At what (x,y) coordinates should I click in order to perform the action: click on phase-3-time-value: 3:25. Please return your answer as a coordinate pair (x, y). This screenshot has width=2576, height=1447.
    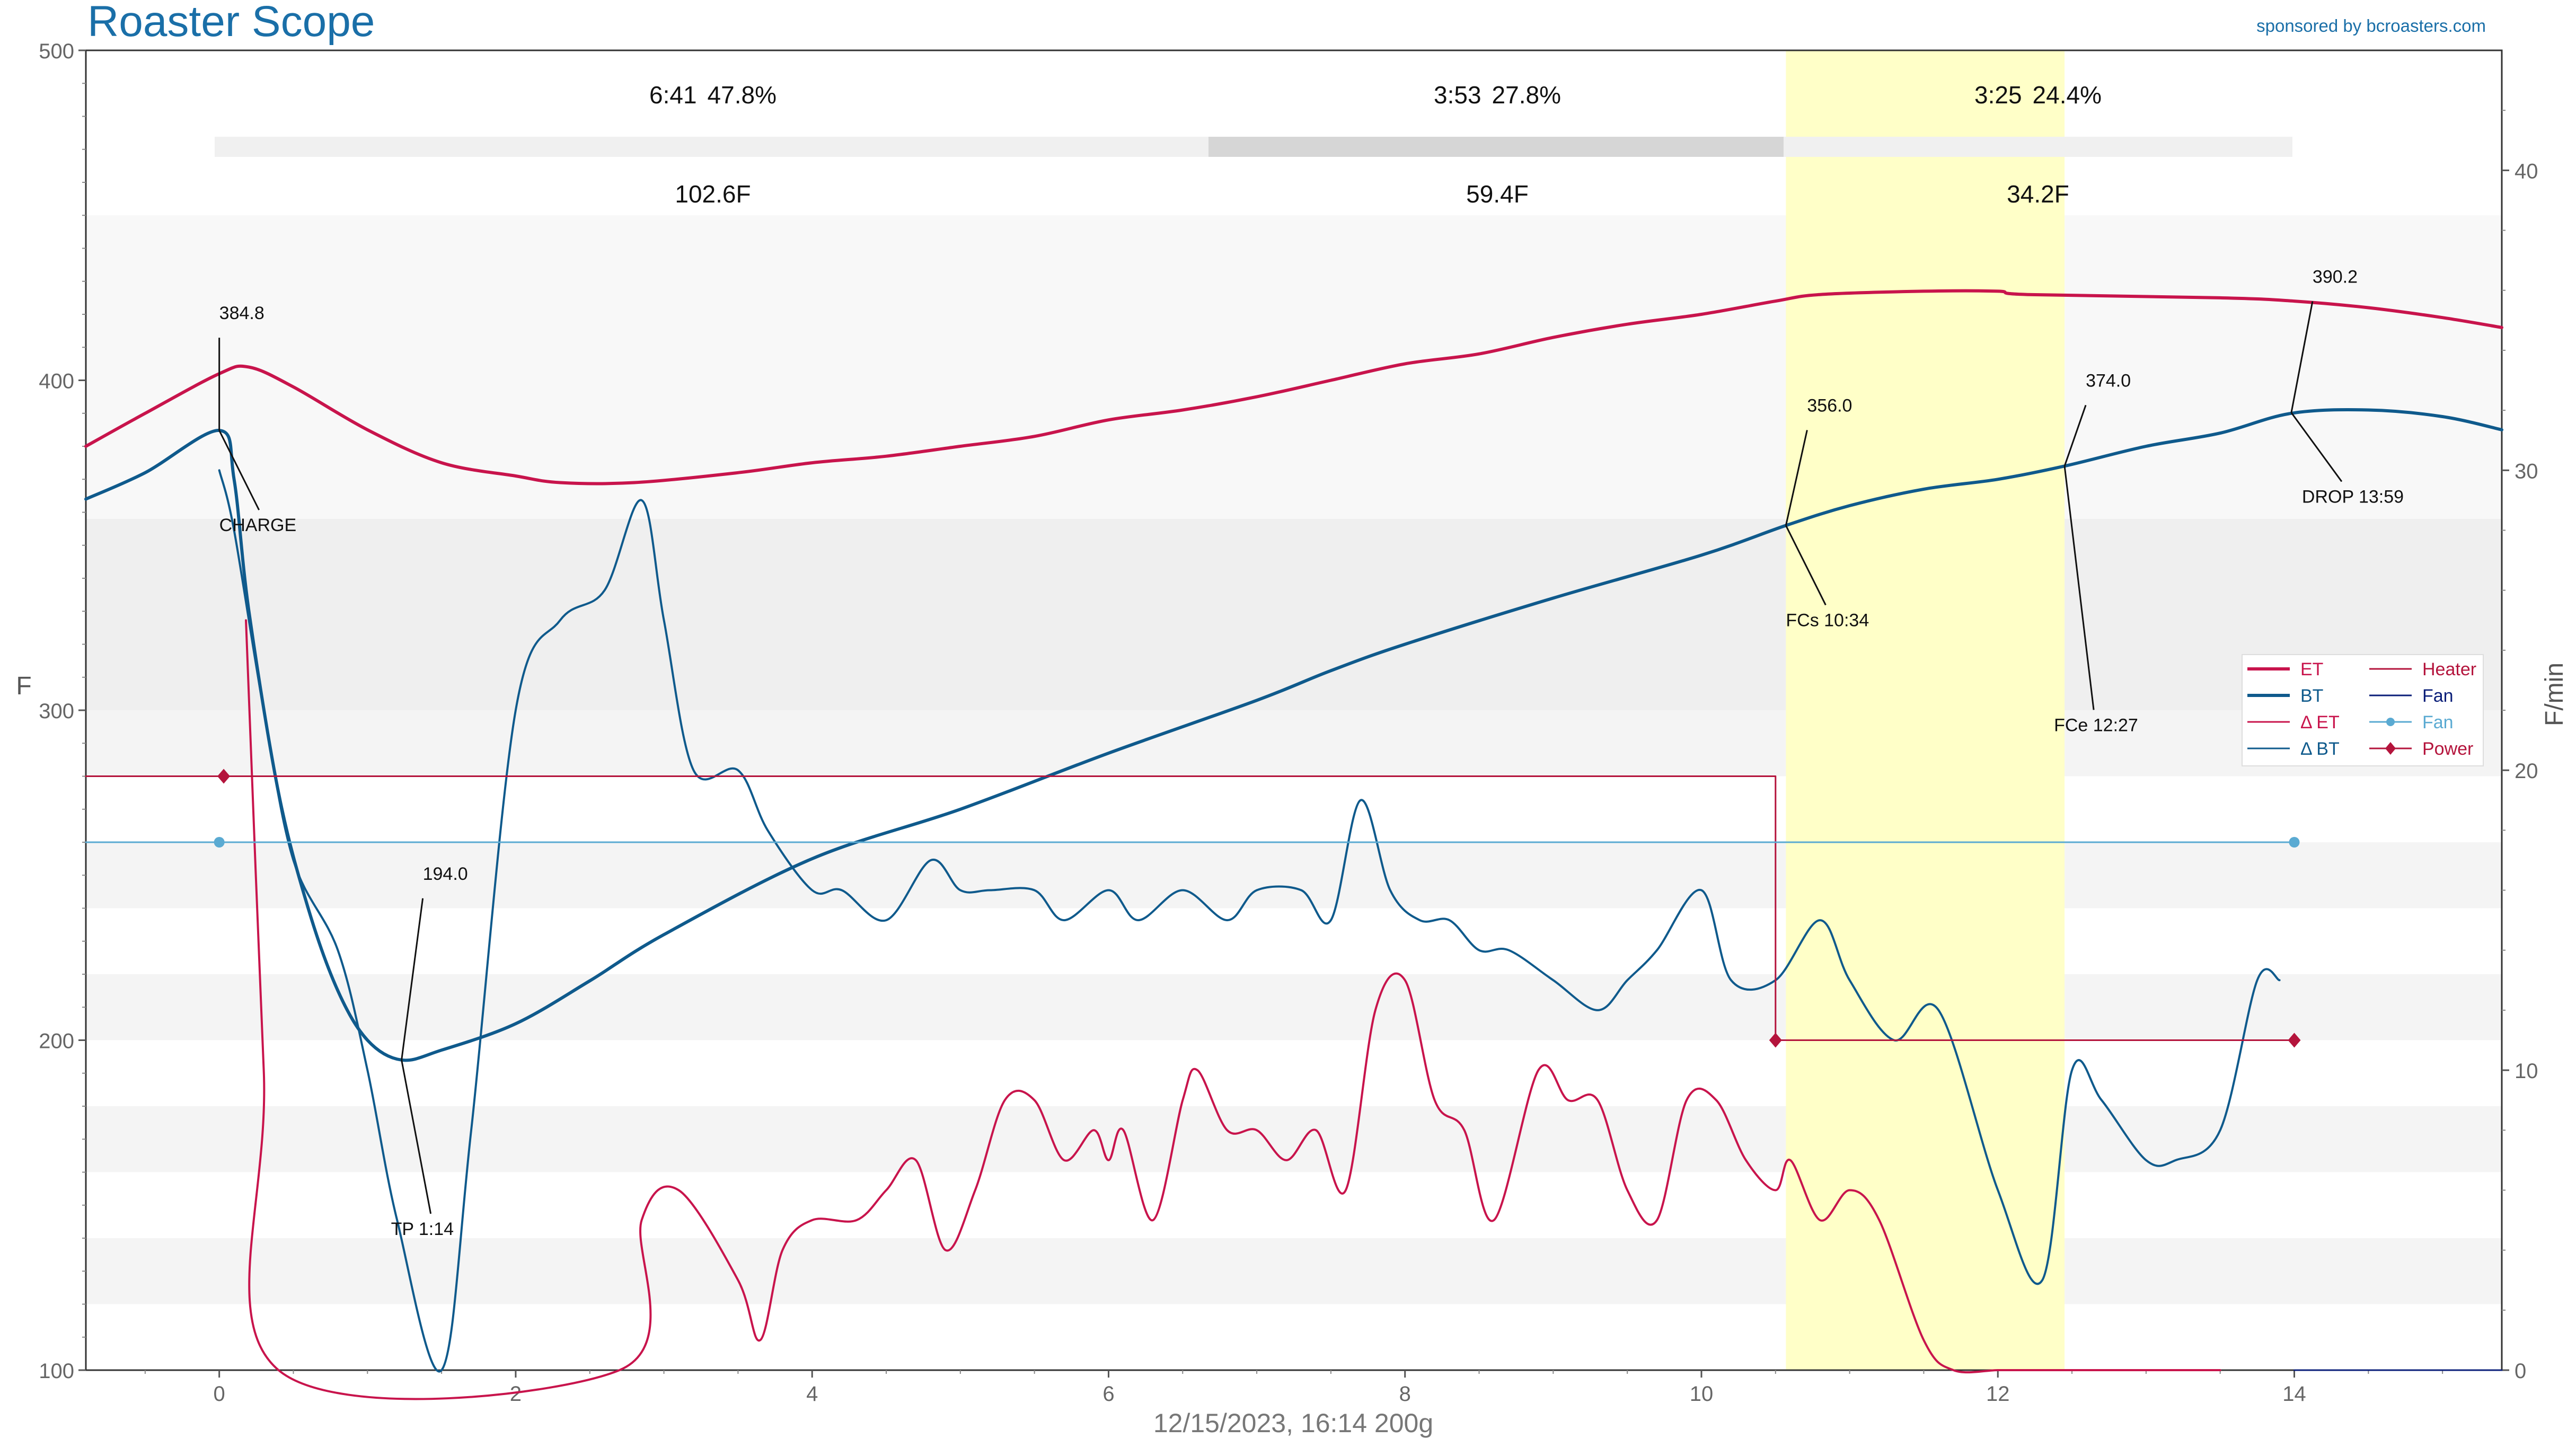
    Looking at the image, I should click on (1998, 95).